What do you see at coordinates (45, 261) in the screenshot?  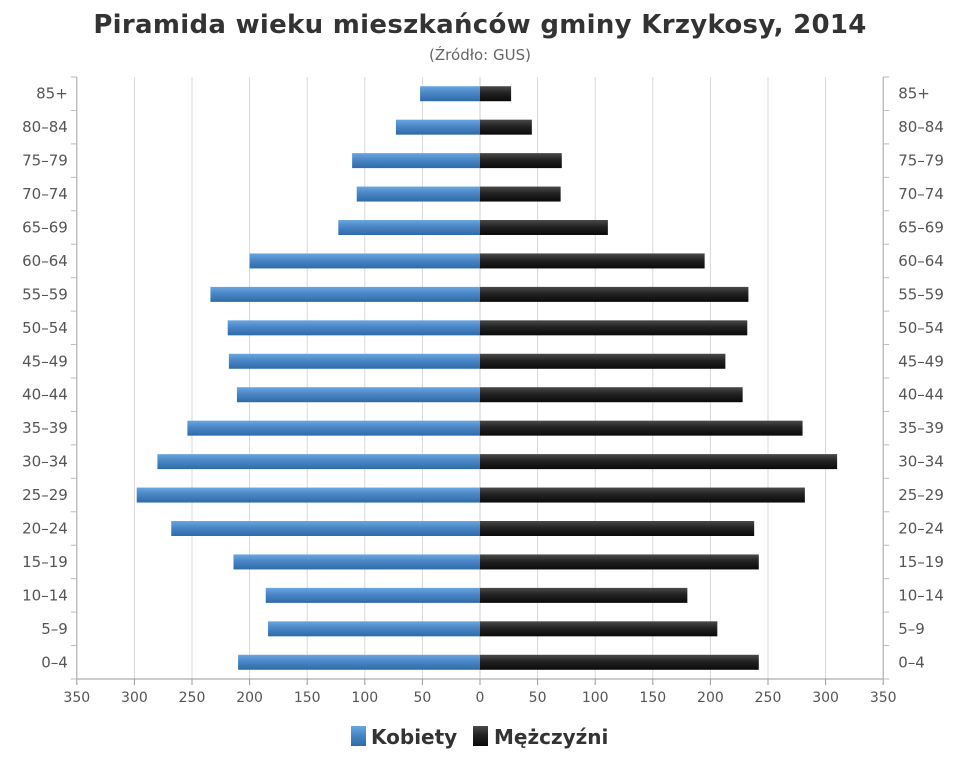 I see `y-tick-label-left: 60–64` at bounding box center [45, 261].